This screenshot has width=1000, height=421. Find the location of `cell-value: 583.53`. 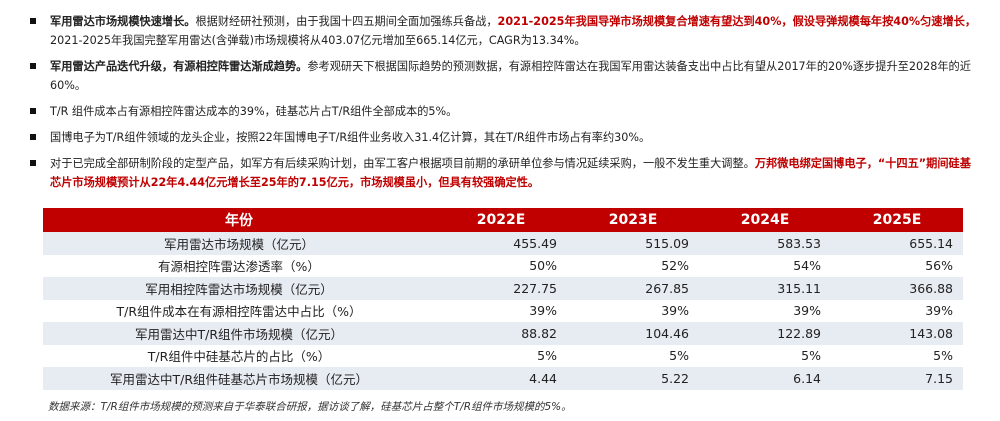

cell-value: 583.53 is located at coordinates (765, 243).